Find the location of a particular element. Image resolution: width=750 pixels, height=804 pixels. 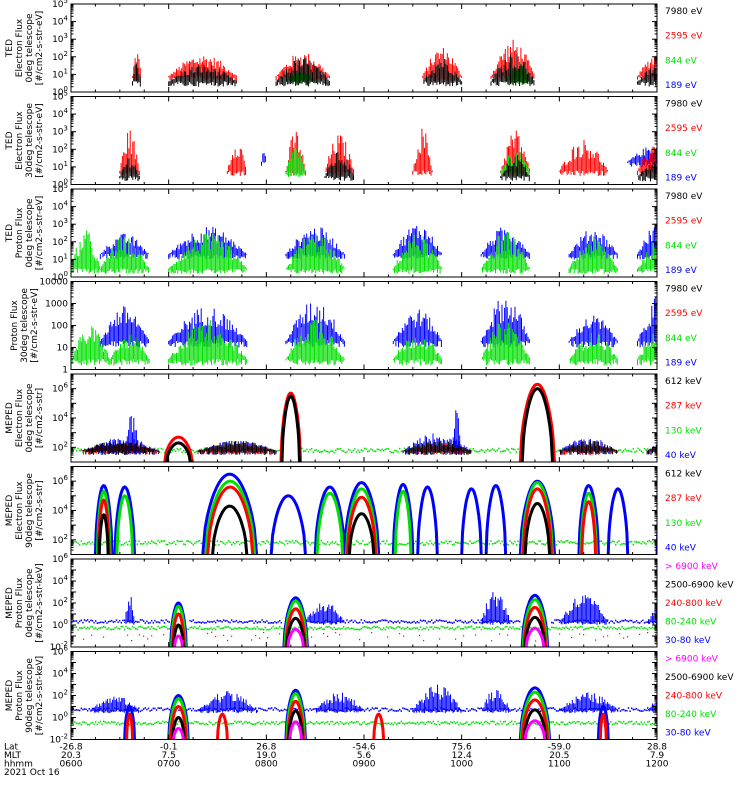

legend-entry: 2595 eV is located at coordinates (684, 129).